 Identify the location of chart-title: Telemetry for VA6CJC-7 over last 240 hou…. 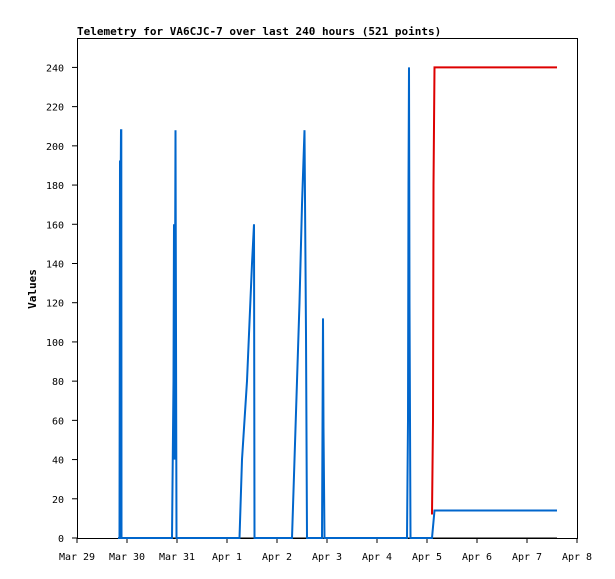
(259, 31).